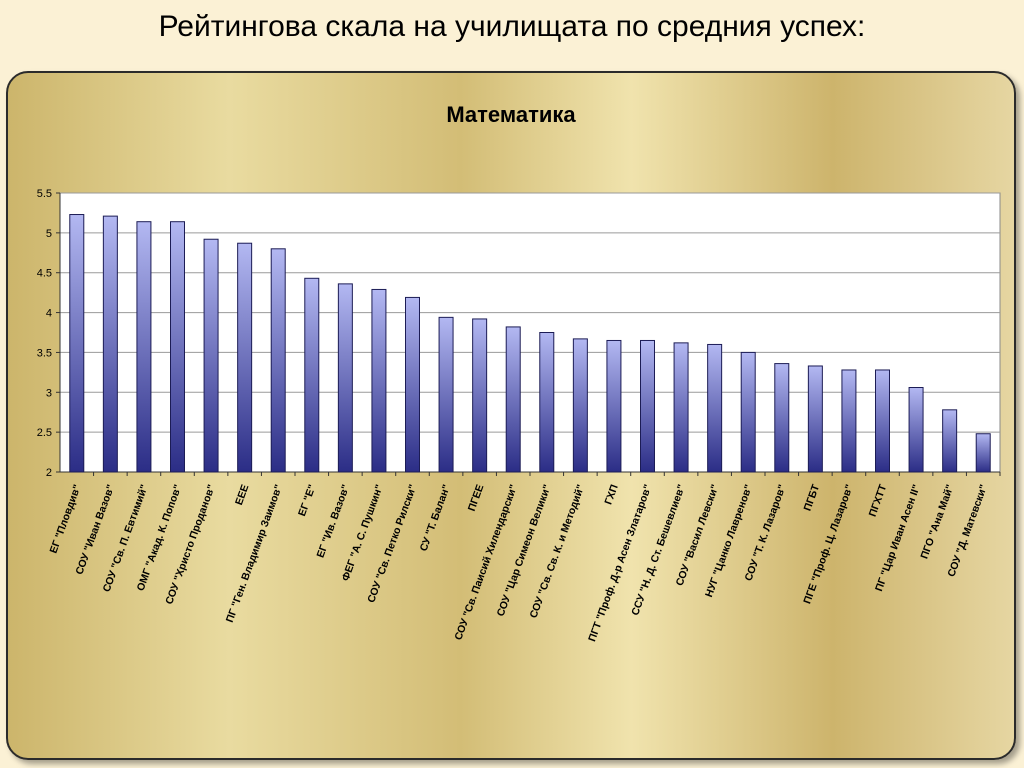  I want to click on y-tick-label: 2, so click(49, 473).